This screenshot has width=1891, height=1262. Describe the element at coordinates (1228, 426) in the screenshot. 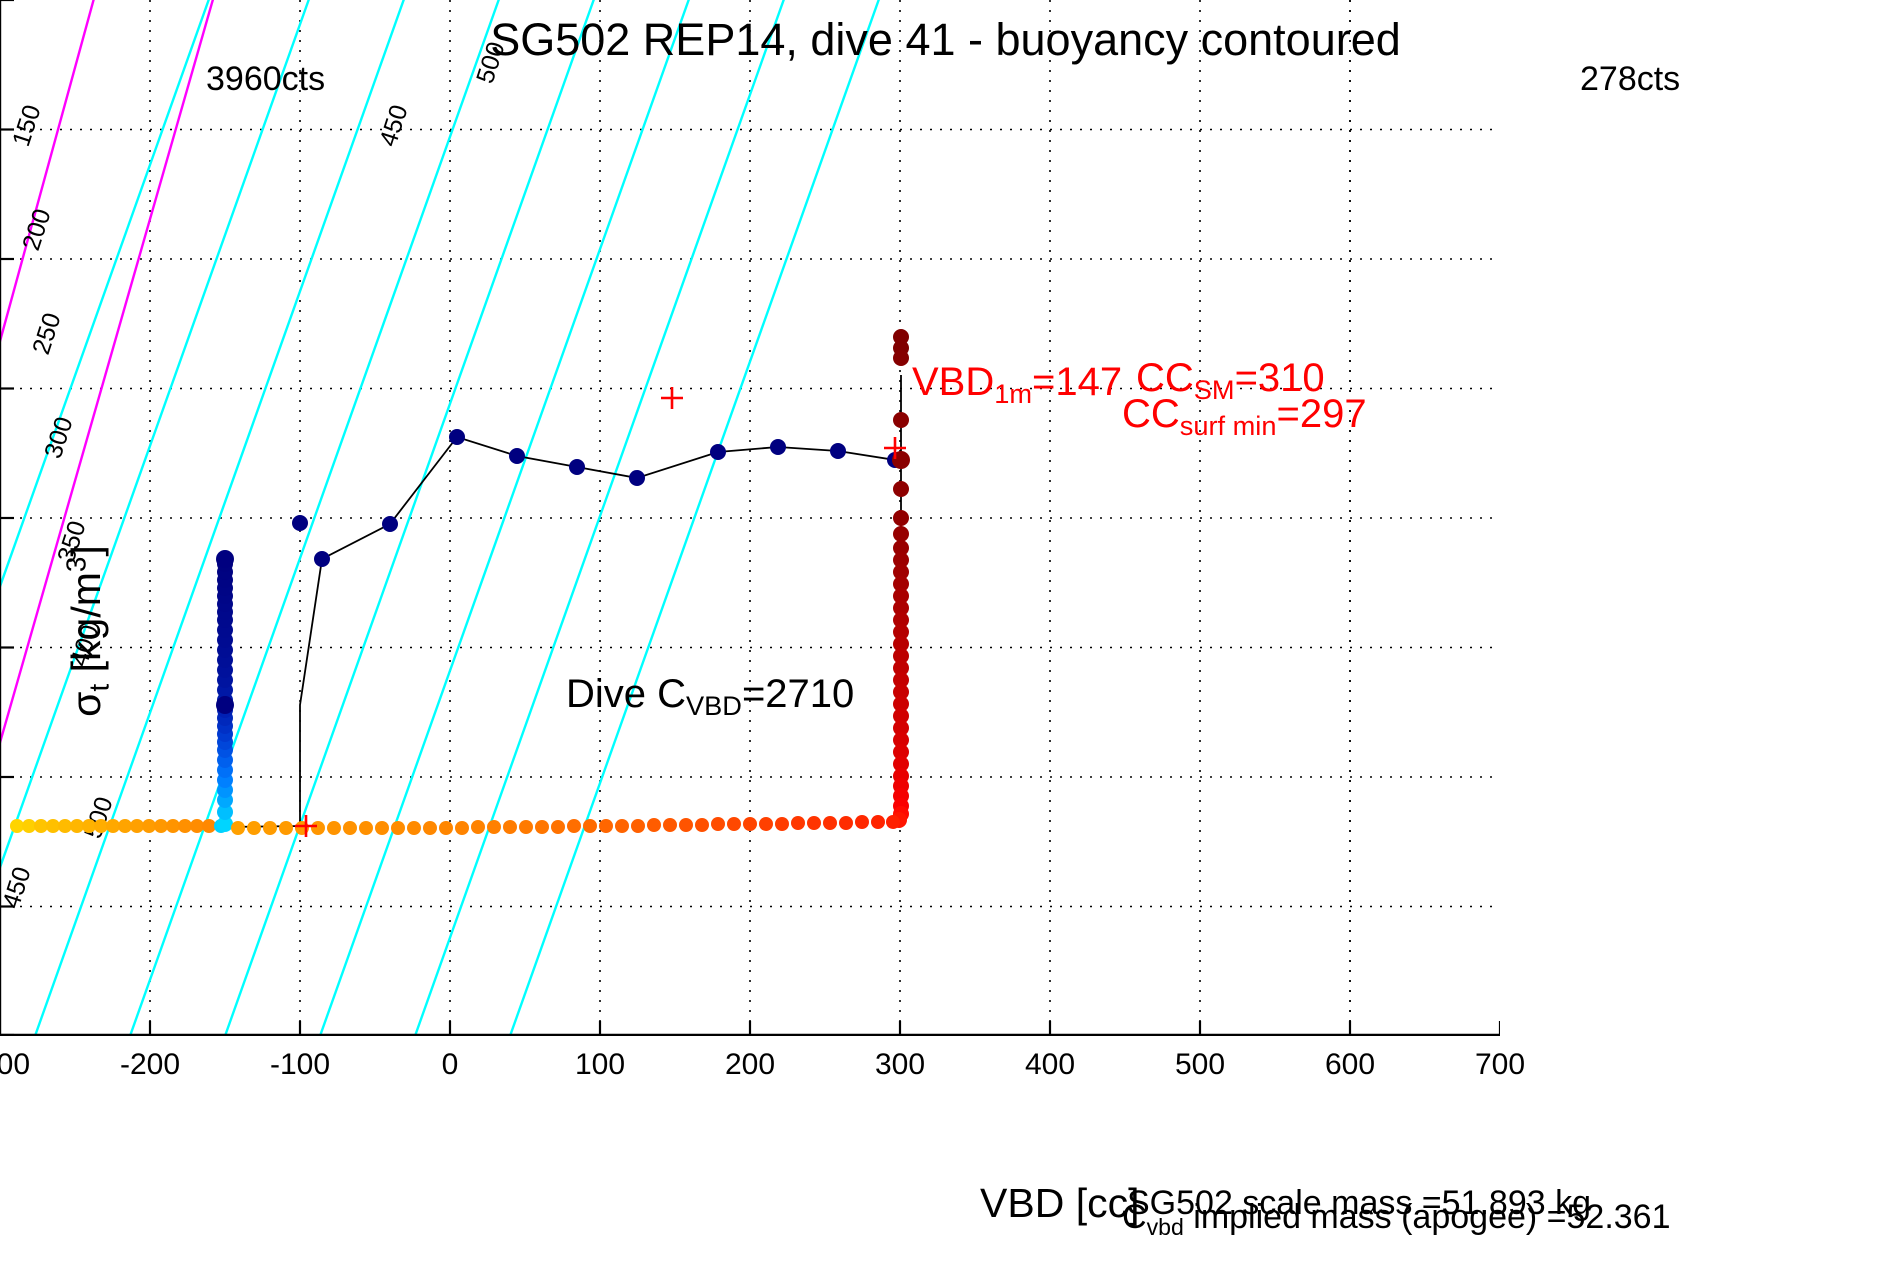

I see `annotation-cc-surf-min-sub: surf min` at that location.